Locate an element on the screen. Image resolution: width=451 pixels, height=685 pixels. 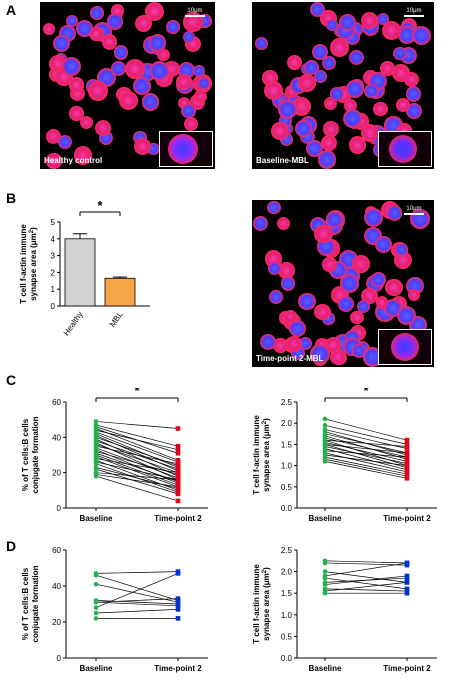
zoom-inset is located at coordinates (405, 149).